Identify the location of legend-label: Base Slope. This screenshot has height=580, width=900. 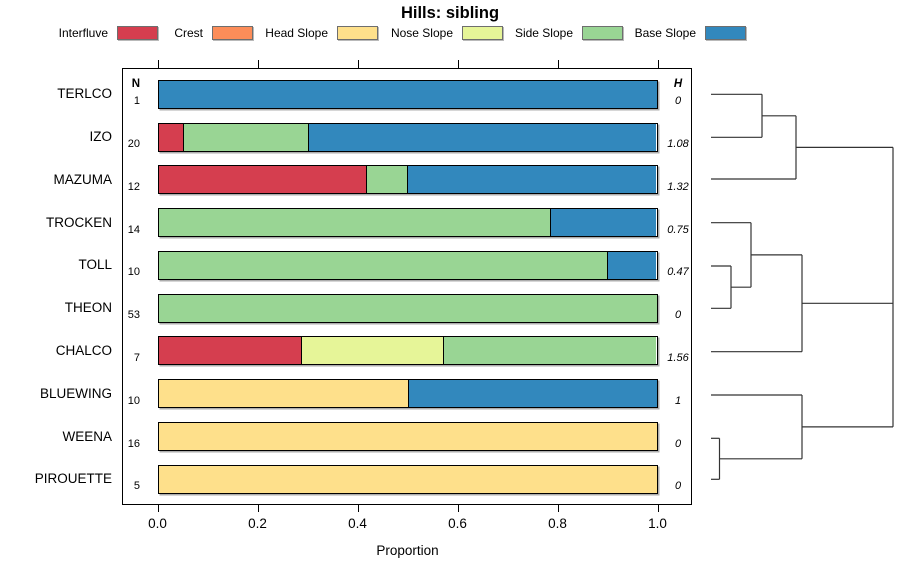
(665, 33).